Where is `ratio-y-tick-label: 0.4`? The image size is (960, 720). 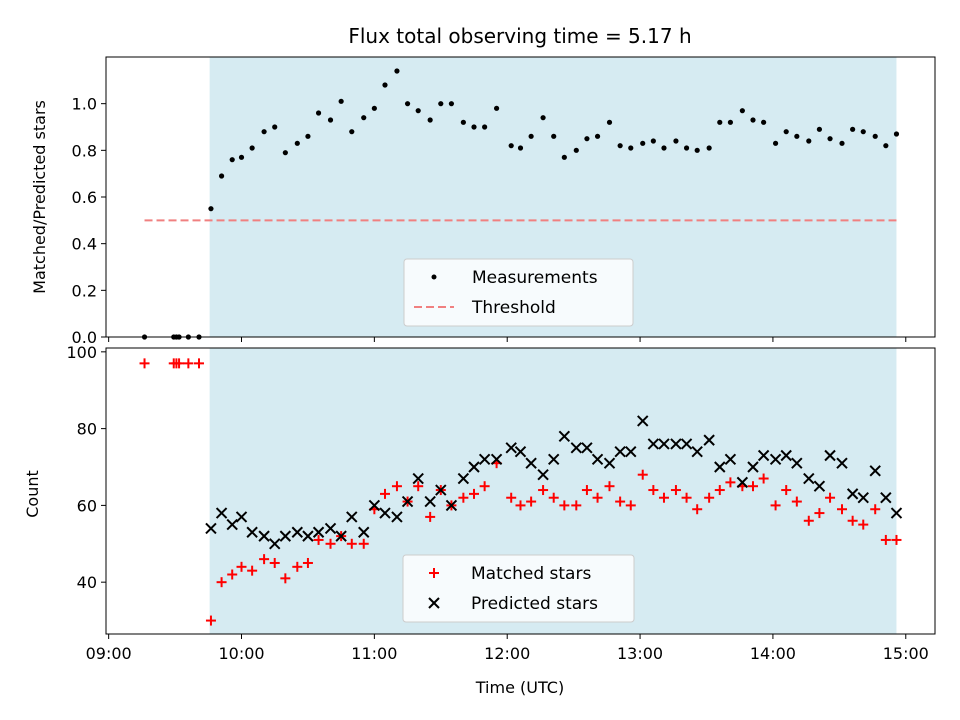 ratio-y-tick-label: 0.4 is located at coordinates (84, 244).